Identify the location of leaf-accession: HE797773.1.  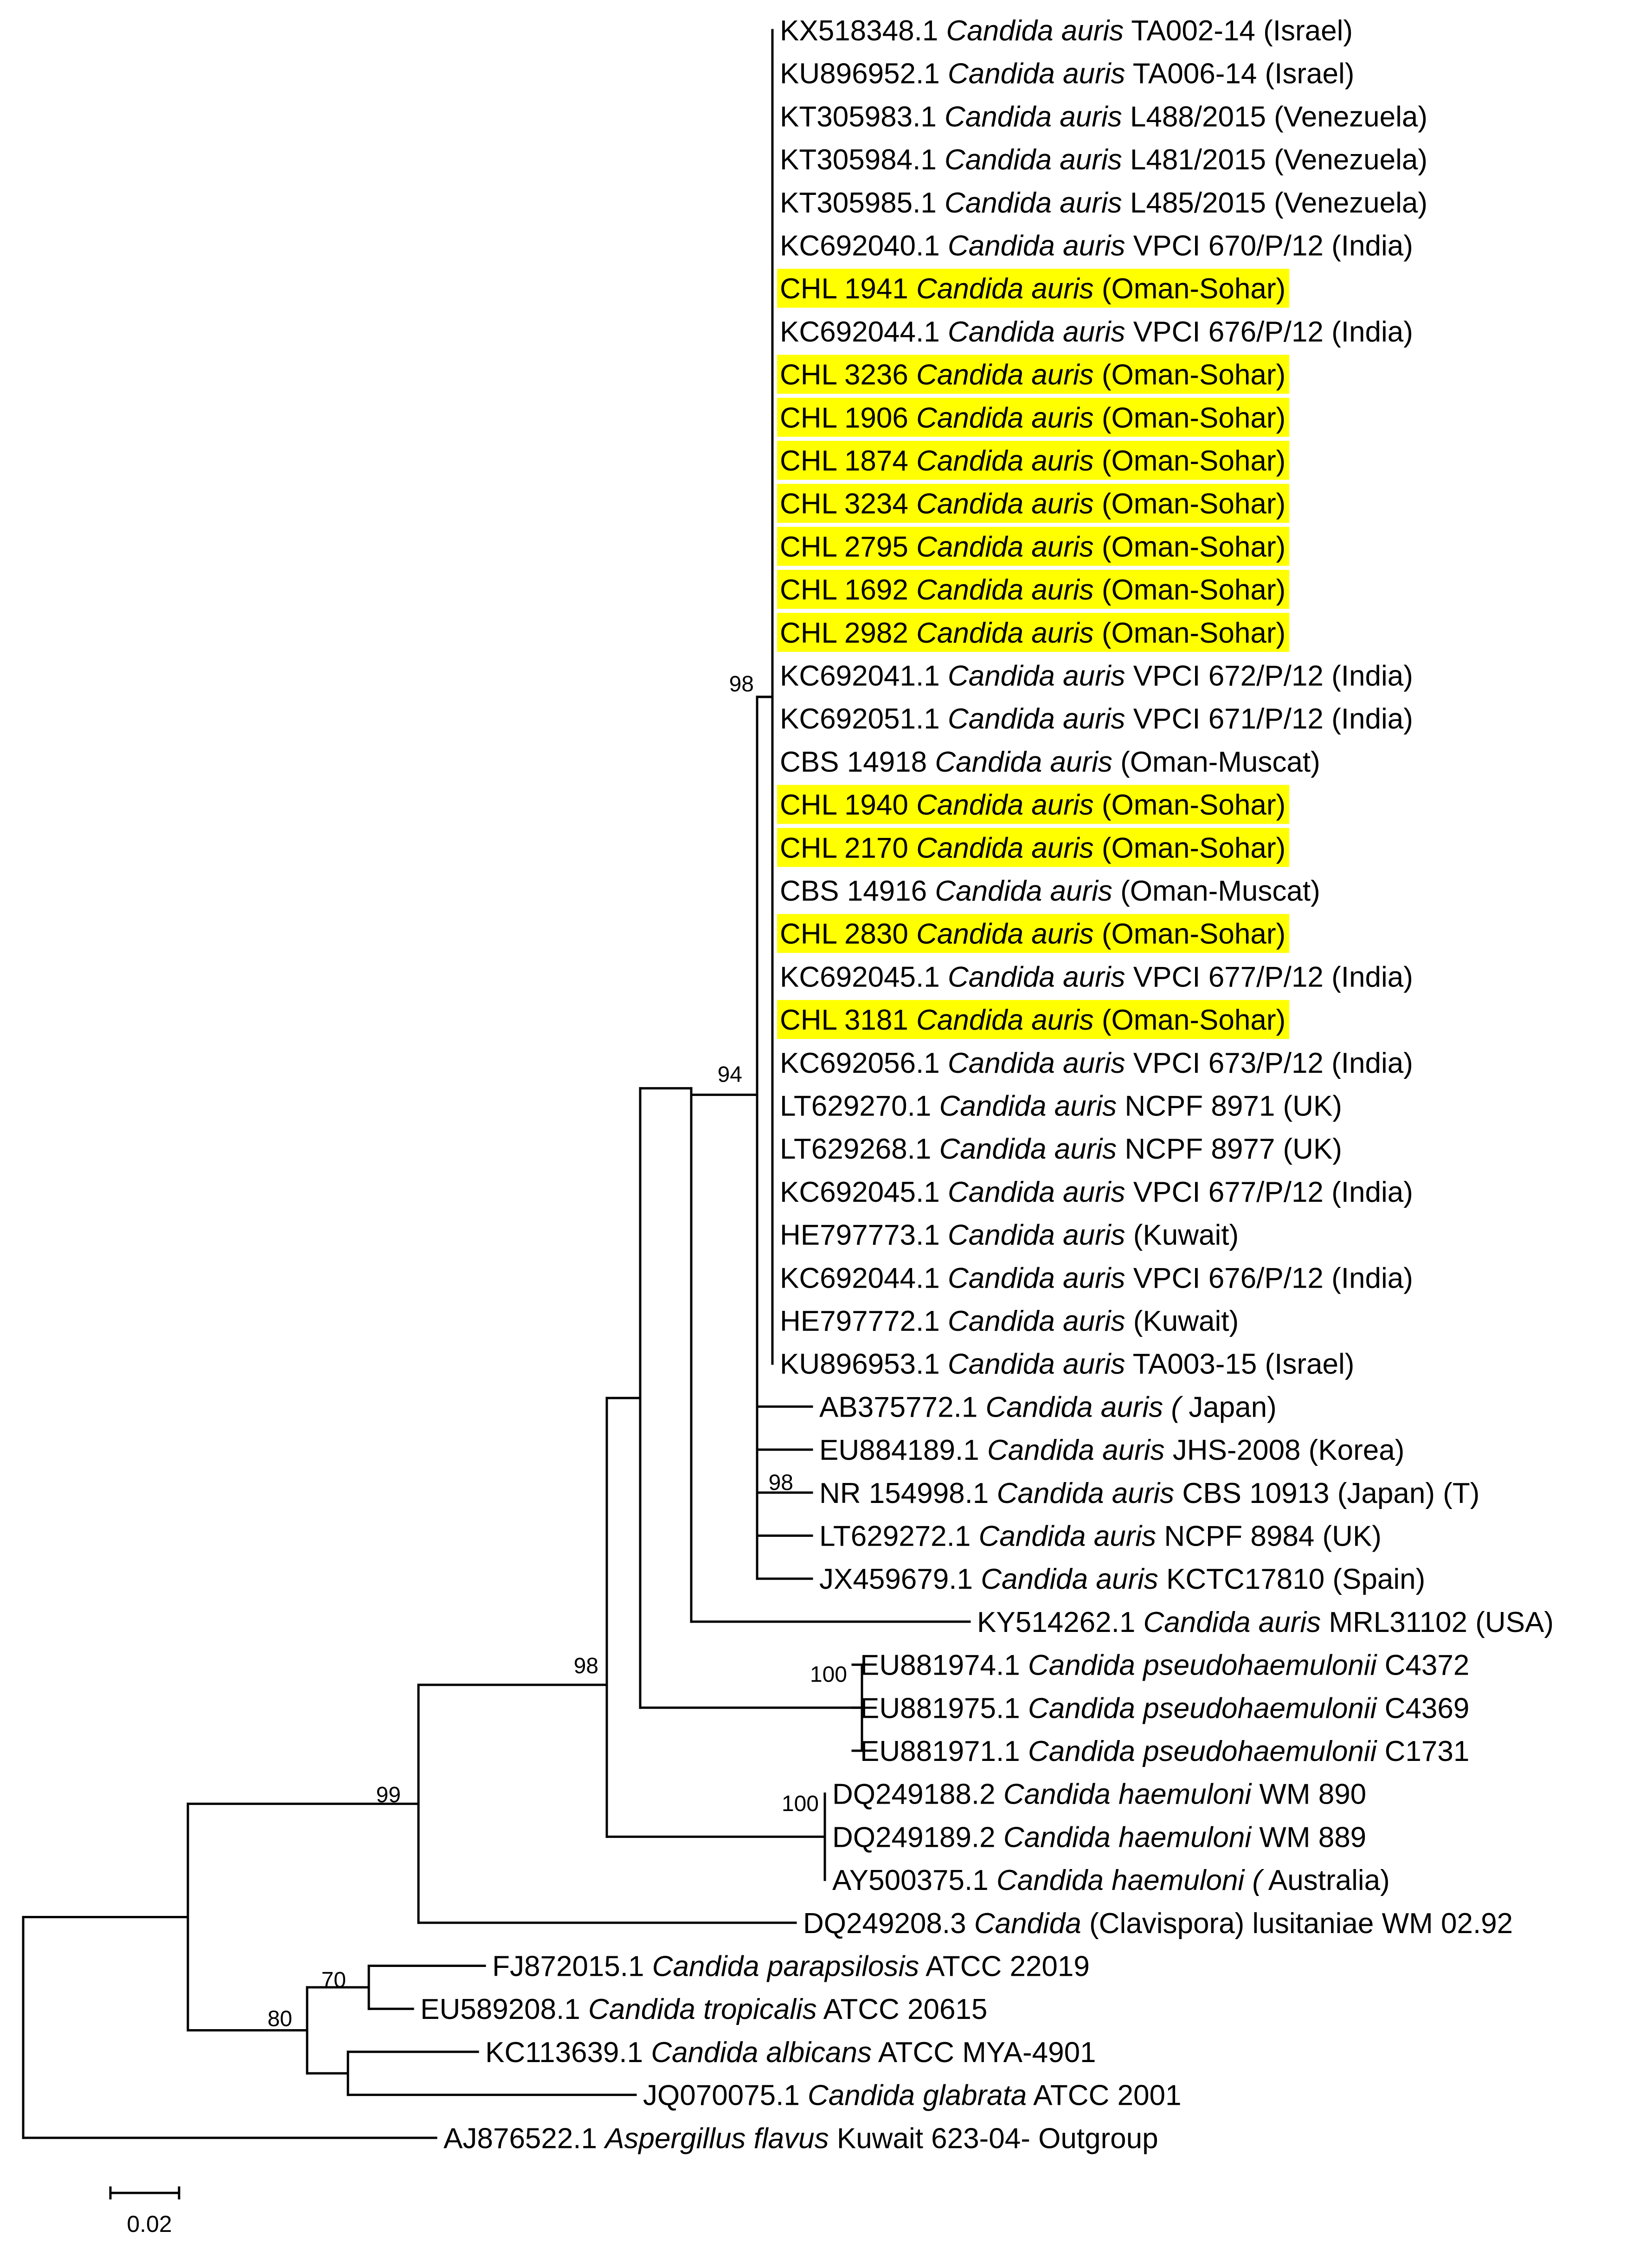
(864, 1235).